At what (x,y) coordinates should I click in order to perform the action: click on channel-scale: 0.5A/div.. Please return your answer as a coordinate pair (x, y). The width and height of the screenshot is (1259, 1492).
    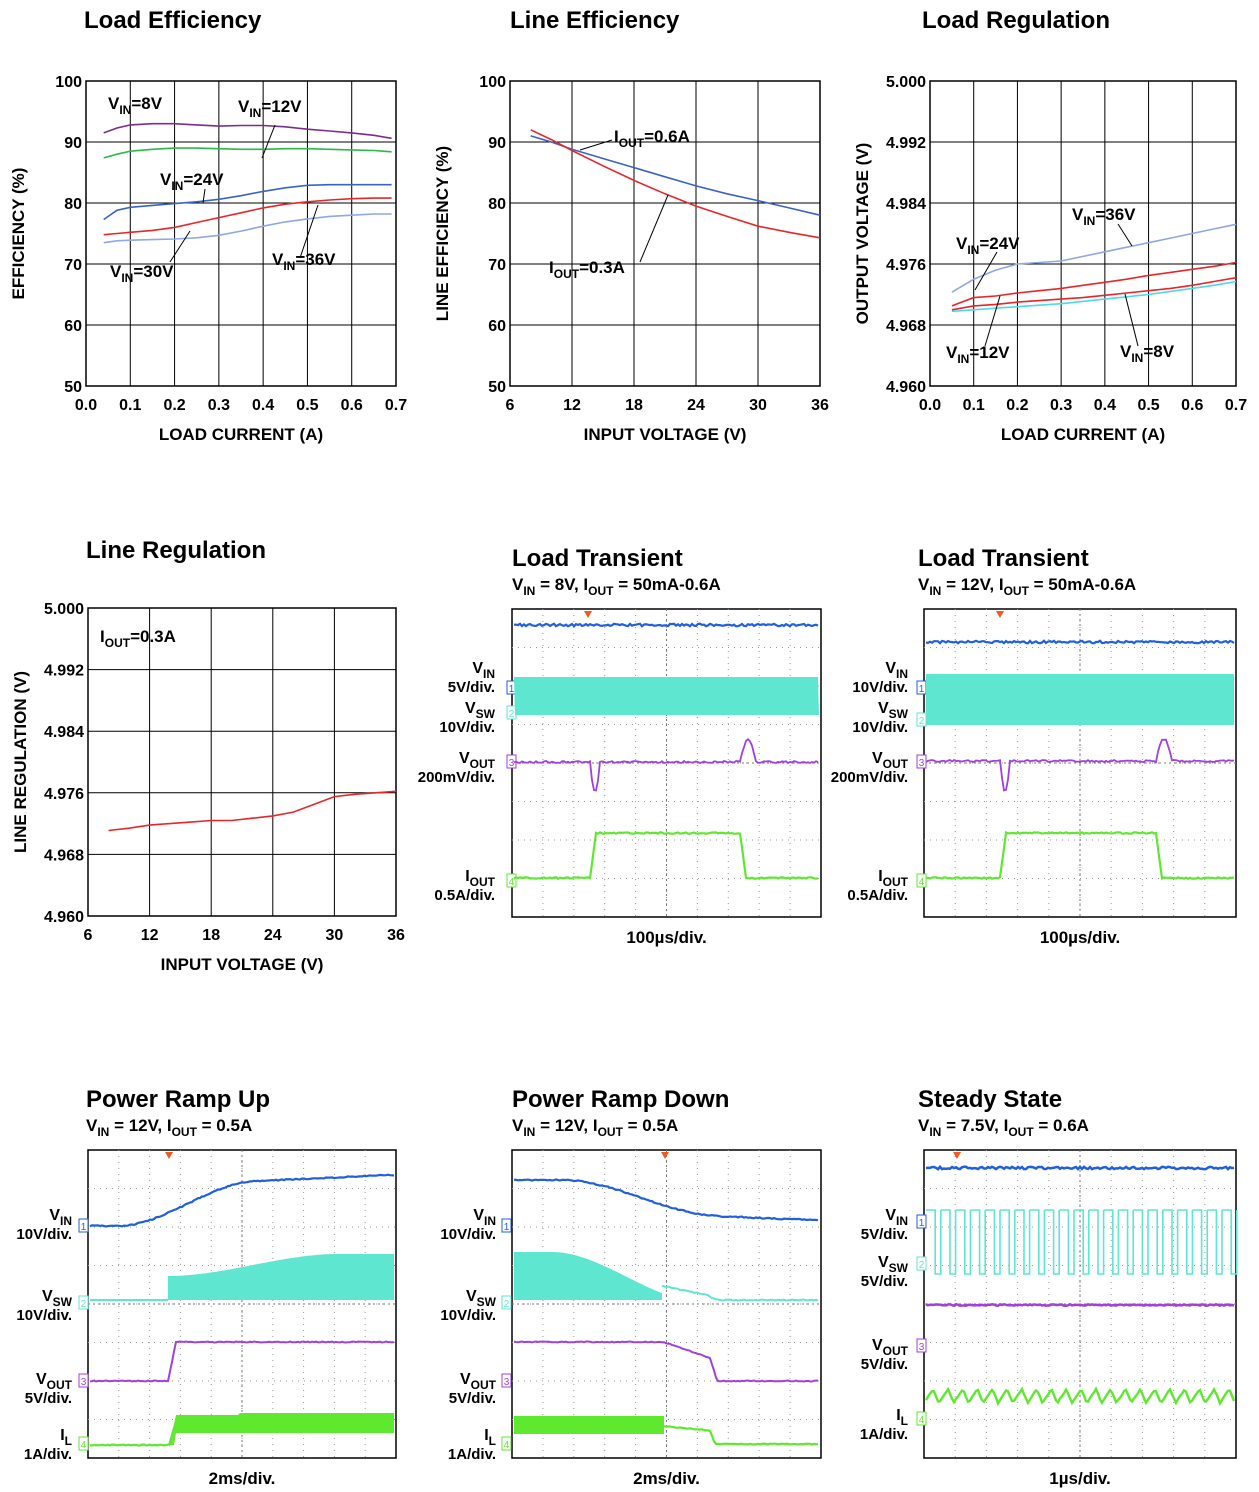
    Looking at the image, I should click on (877, 895).